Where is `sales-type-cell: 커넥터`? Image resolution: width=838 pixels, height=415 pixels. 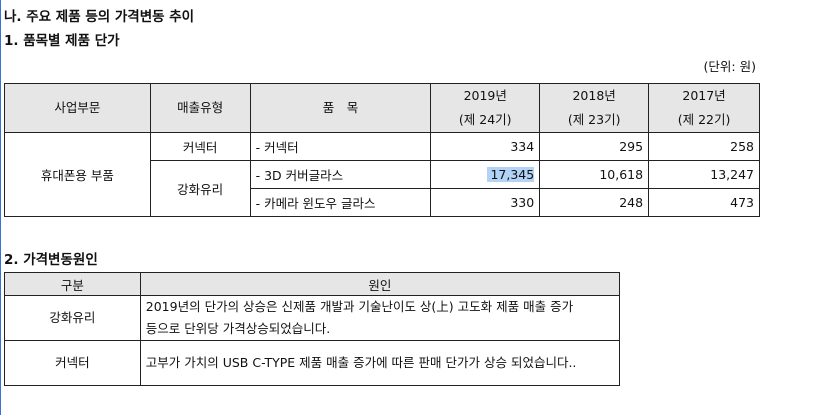 sales-type-cell: 커넥터 is located at coordinates (200, 146).